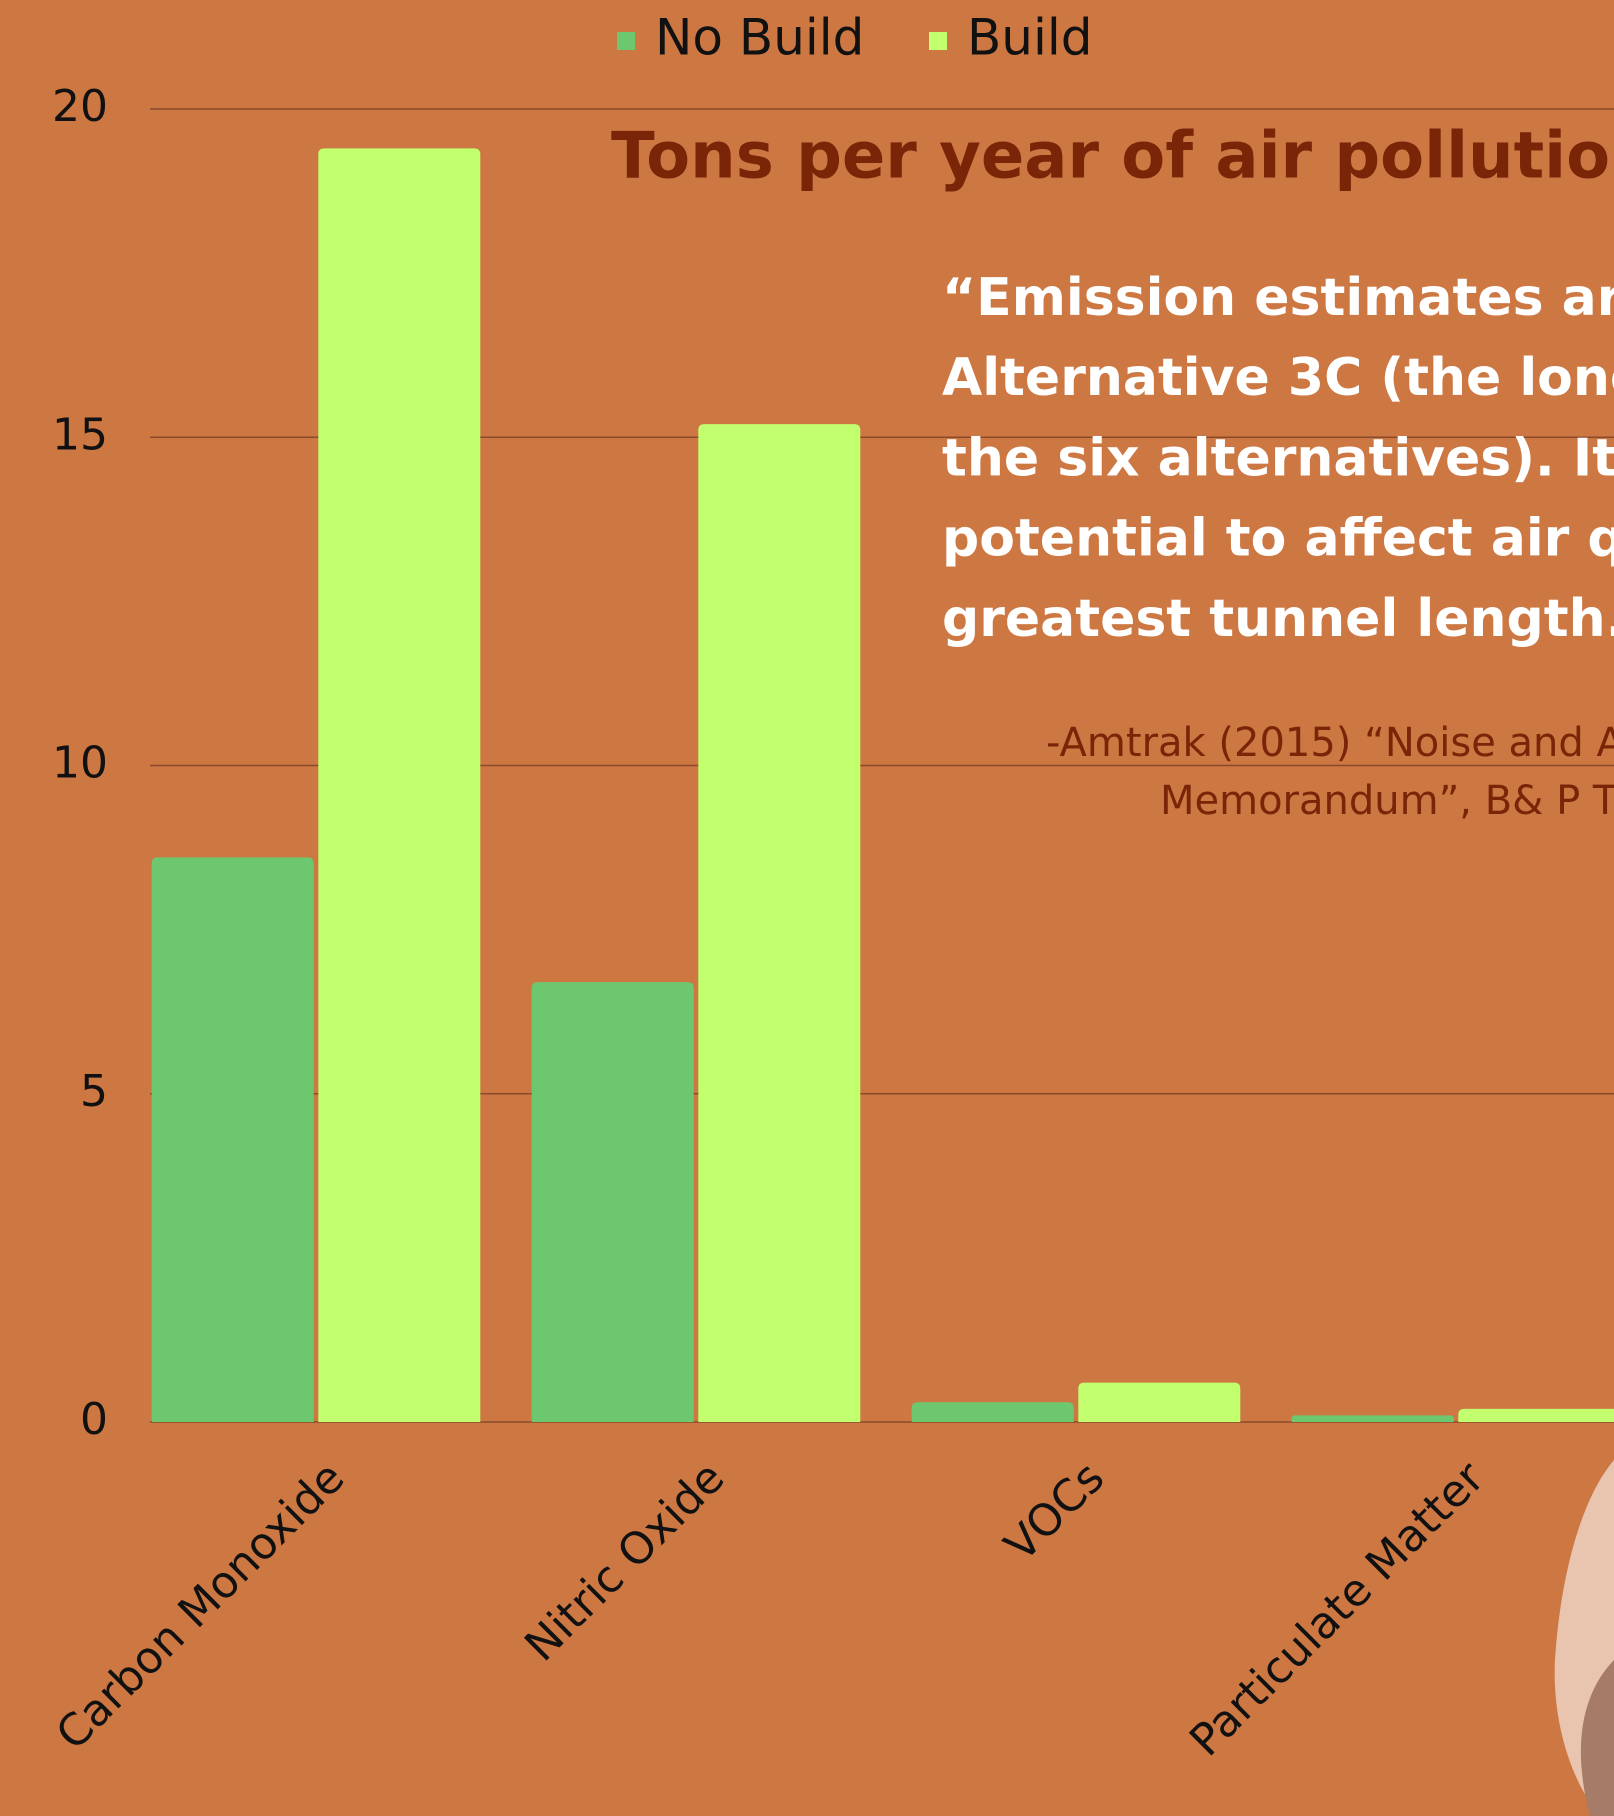  Describe the element at coordinates (1387, 801) in the screenshot. I see `source-line: Memorandum”, B& P T` at that location.